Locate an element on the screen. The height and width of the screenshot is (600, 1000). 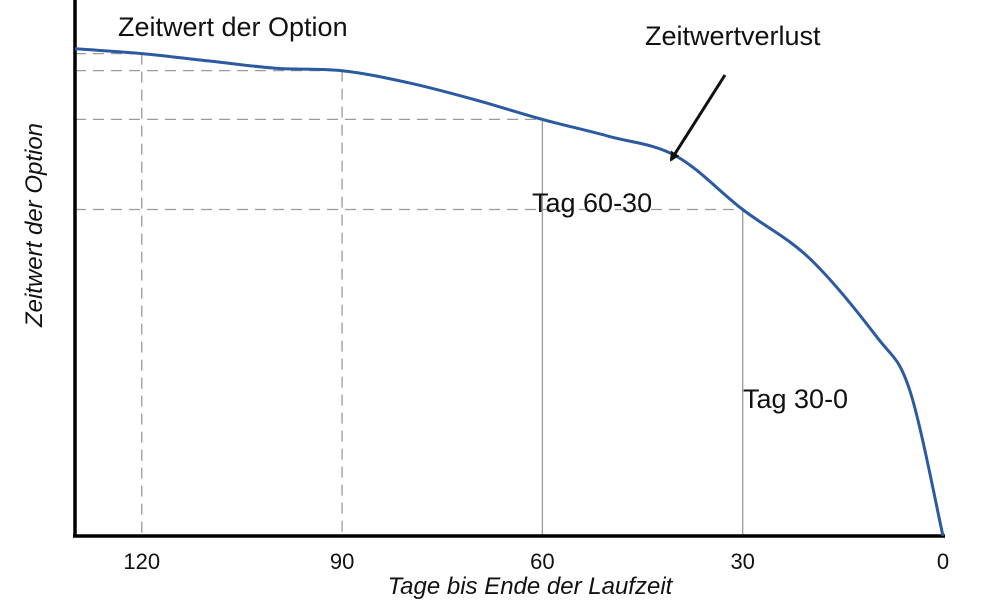
annotation-zeitwert-der-option: Zeitwert der Option is located at coordinates (233, 27).